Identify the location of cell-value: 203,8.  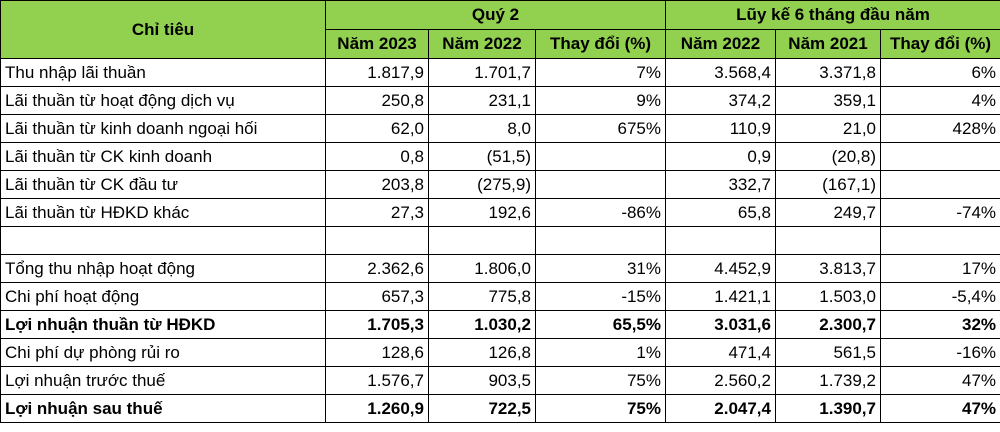
(377, 184).